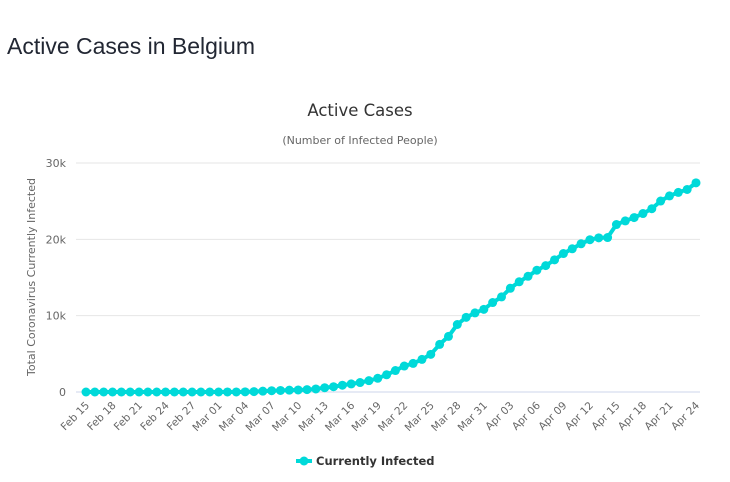 The image size is (730, 482). Describe the element at coordinates (62, 392) in the screenshot. I see `y-tick-label: 0` at that location.